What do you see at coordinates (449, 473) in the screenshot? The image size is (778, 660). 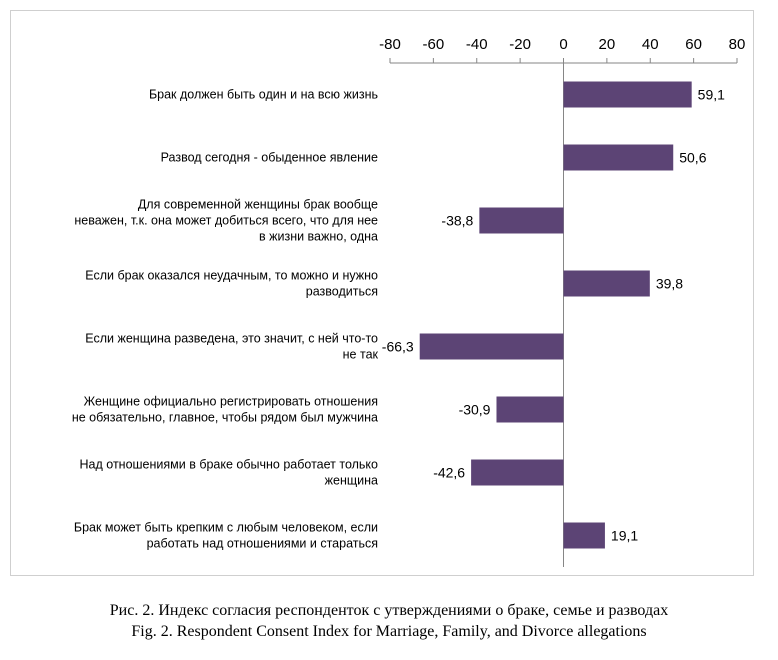 I see `data-label: -42,6` at bounding box center [449, 473].